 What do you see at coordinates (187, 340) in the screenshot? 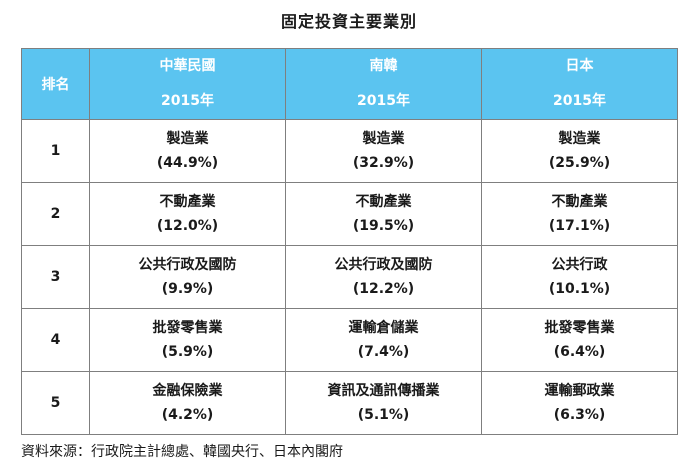
I see `table-cell: 批發零售業 (5.9%)` at bounding box center [187, 340].